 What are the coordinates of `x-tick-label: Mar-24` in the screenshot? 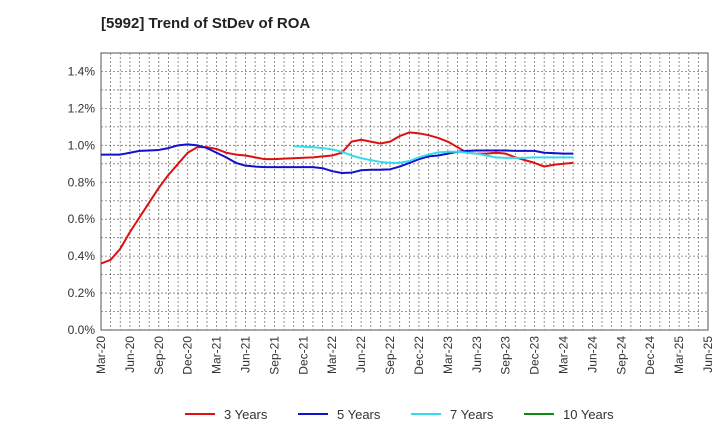 It's located at (563, 355).